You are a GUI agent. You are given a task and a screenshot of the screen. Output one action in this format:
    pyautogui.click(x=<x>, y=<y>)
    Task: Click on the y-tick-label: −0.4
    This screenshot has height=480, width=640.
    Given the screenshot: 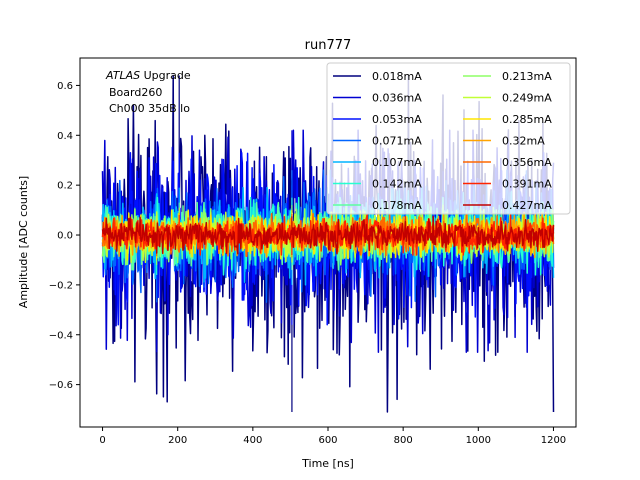 What is the action you would take?
    pyautogui.click(x=61, y=335)
    